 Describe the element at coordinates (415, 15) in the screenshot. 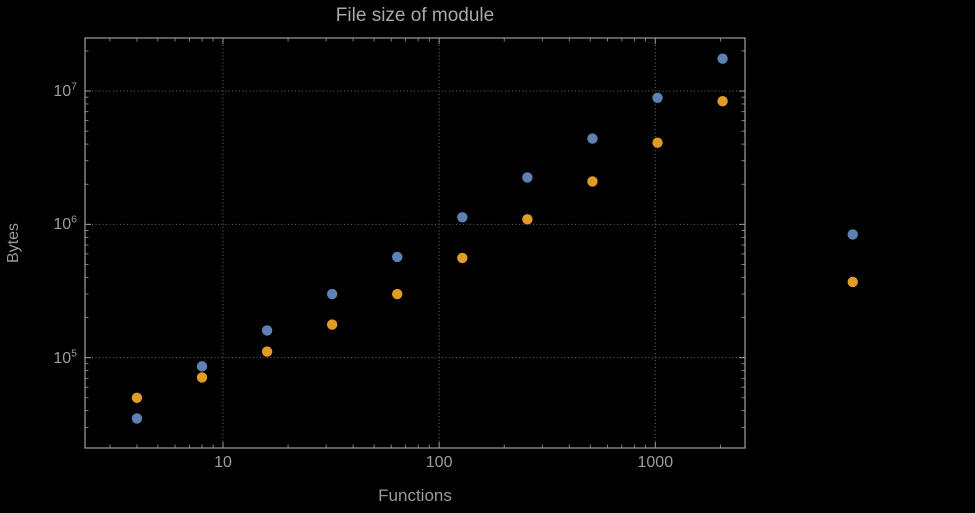

I see `chart-title: File size of module` at that location.